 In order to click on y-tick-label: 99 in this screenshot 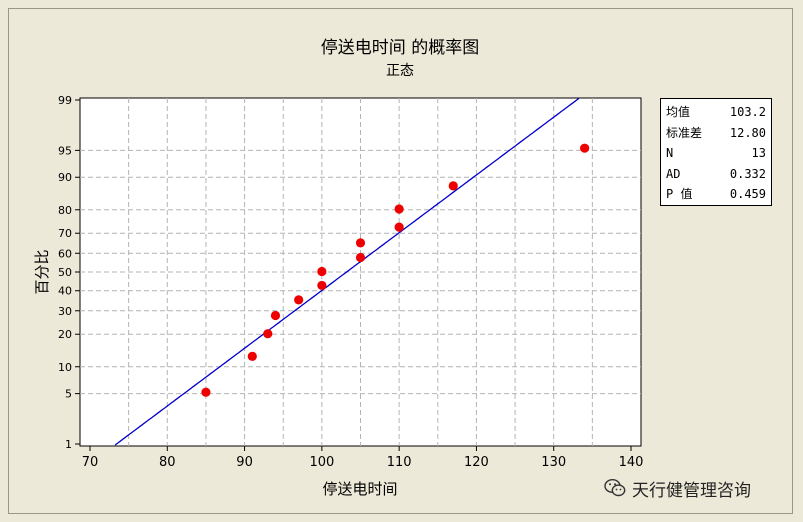, I will do `click(65, 100)`.